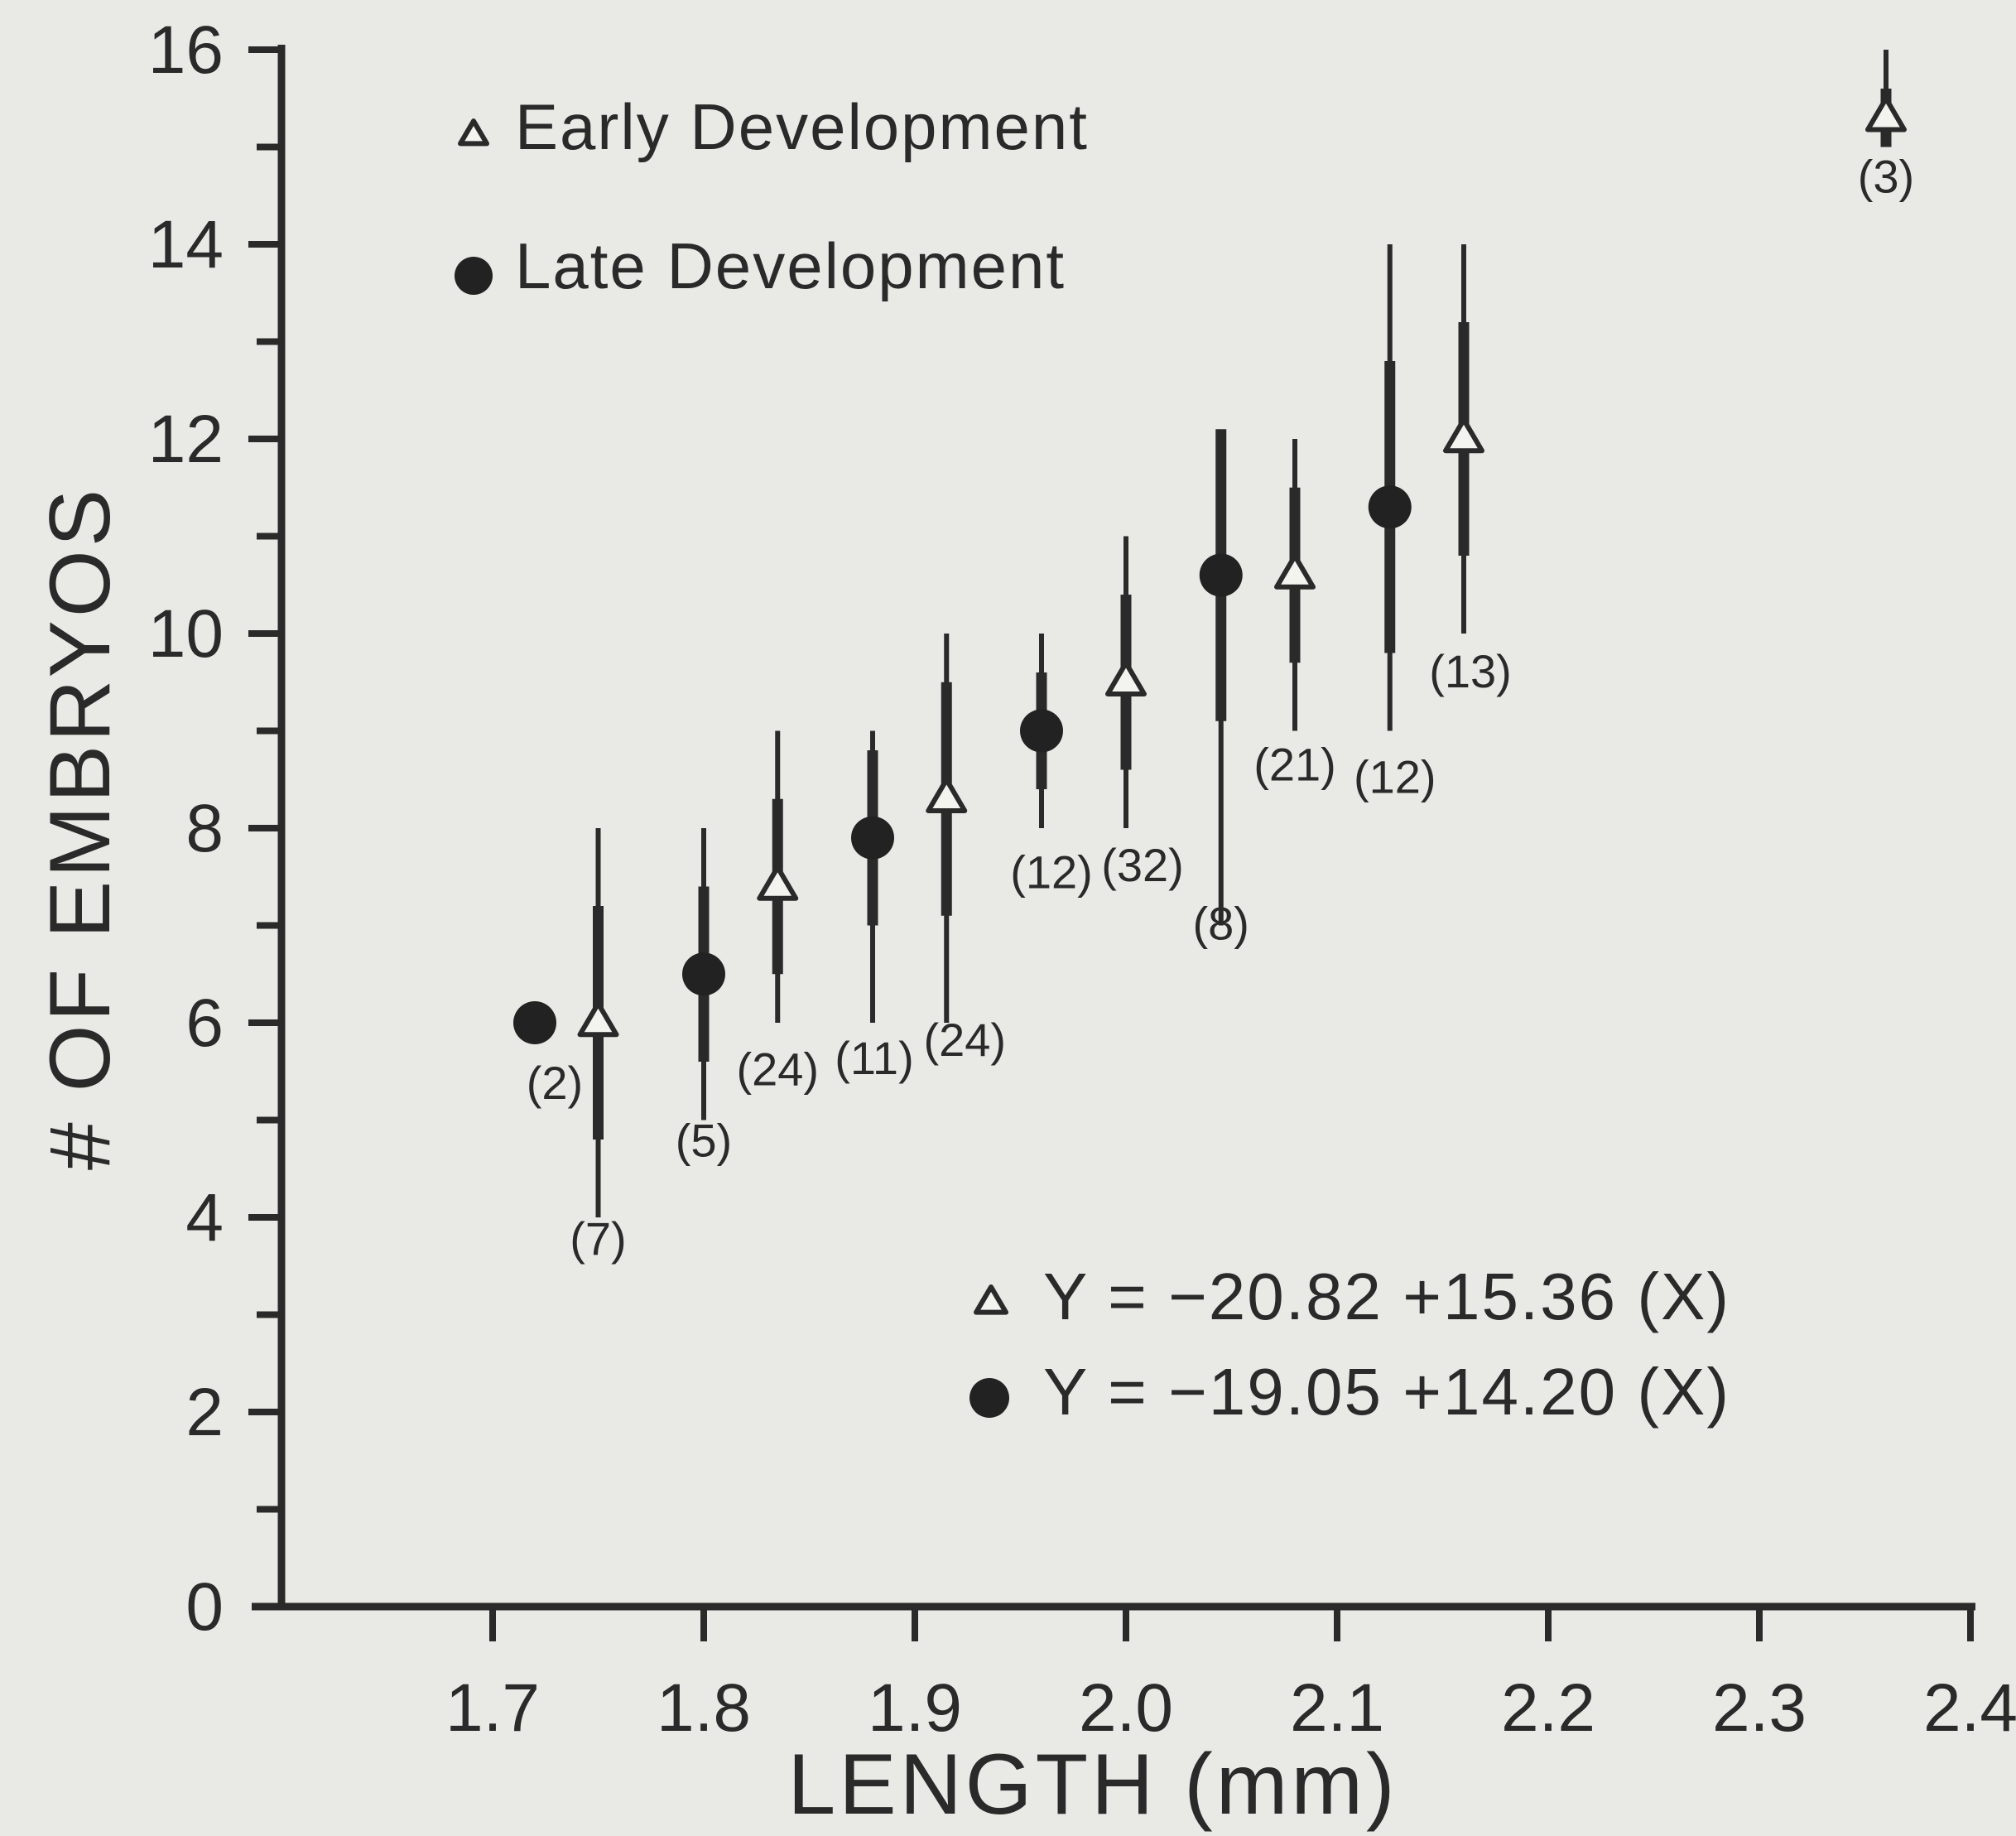  I want to click on legend-early-label: Early Development, so click(802, 126).